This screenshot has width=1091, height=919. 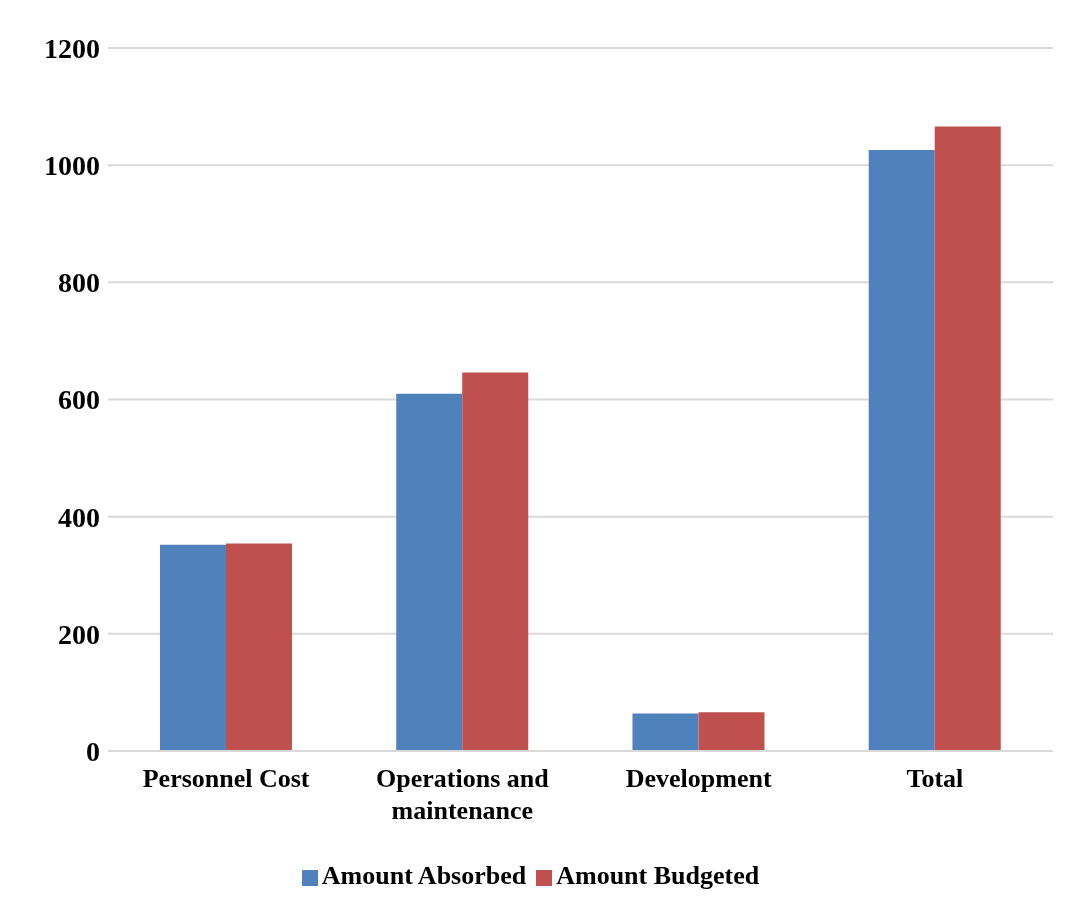 What do you see at coordinates (463, 794) in the screenshot?
I see `x-tick-label: Operations and maintenance` at bounding box center [463, 794].